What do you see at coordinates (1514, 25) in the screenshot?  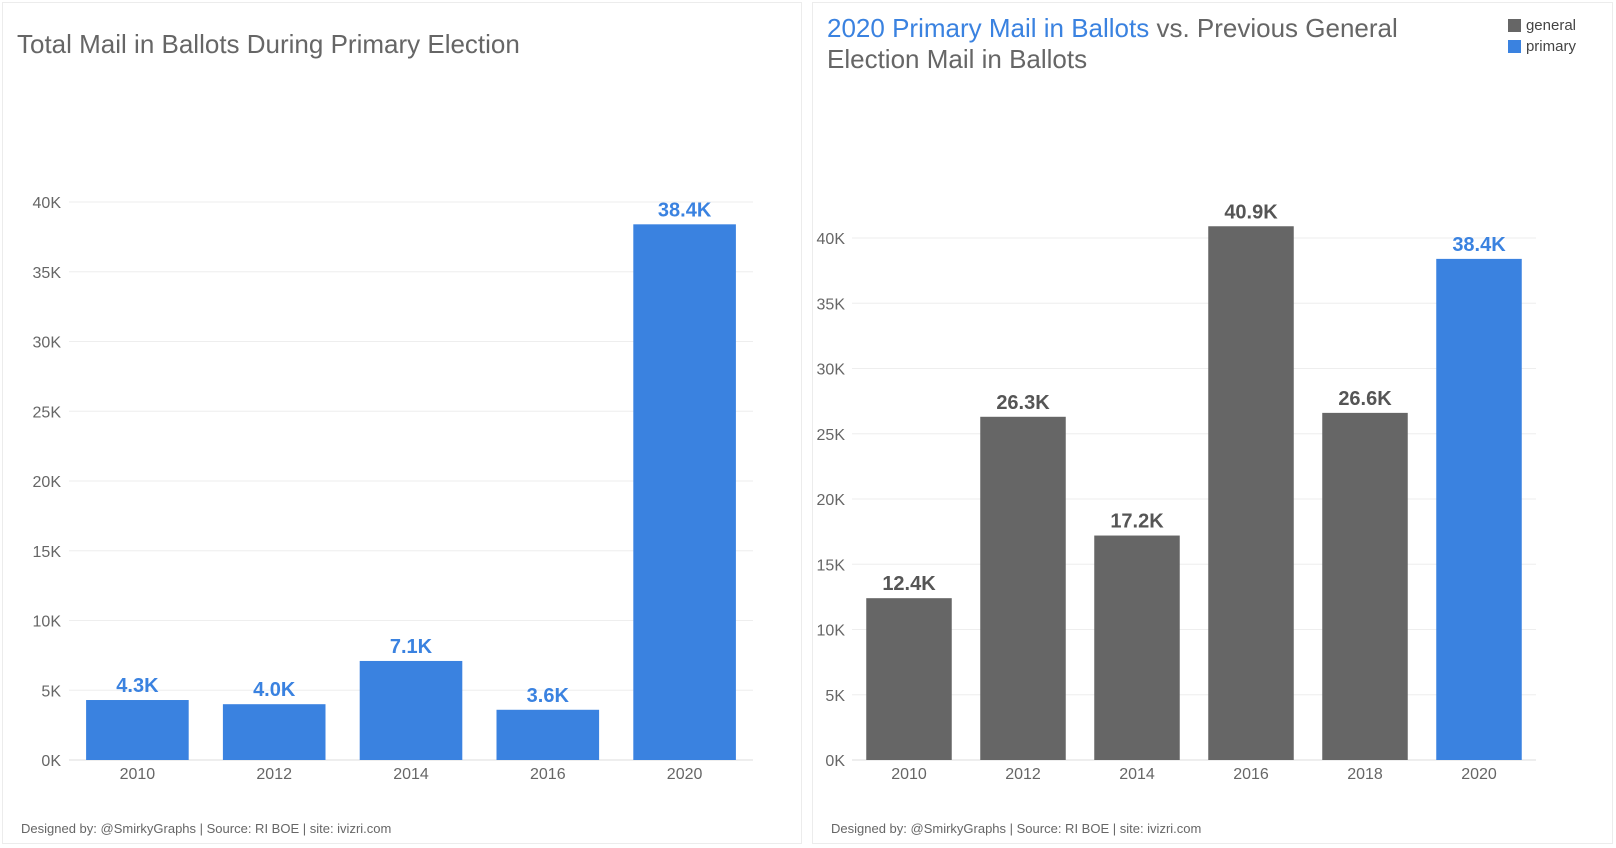 I see `legend-swatch-general` at bounding box center [1514, 25].